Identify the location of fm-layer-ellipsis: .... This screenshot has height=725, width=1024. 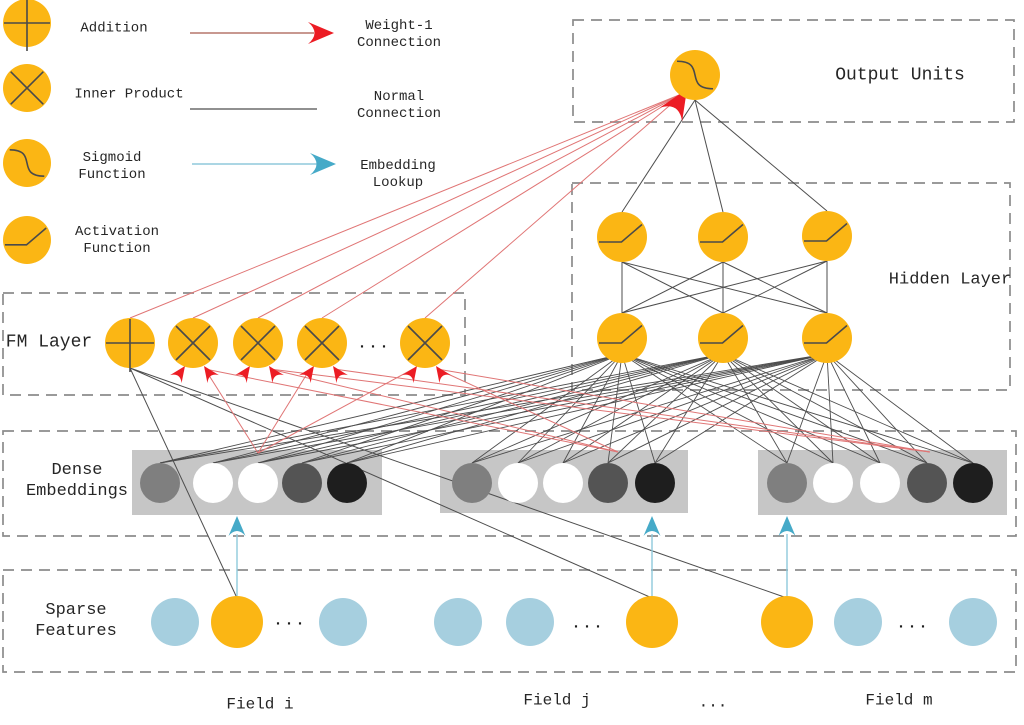
(374, 344).